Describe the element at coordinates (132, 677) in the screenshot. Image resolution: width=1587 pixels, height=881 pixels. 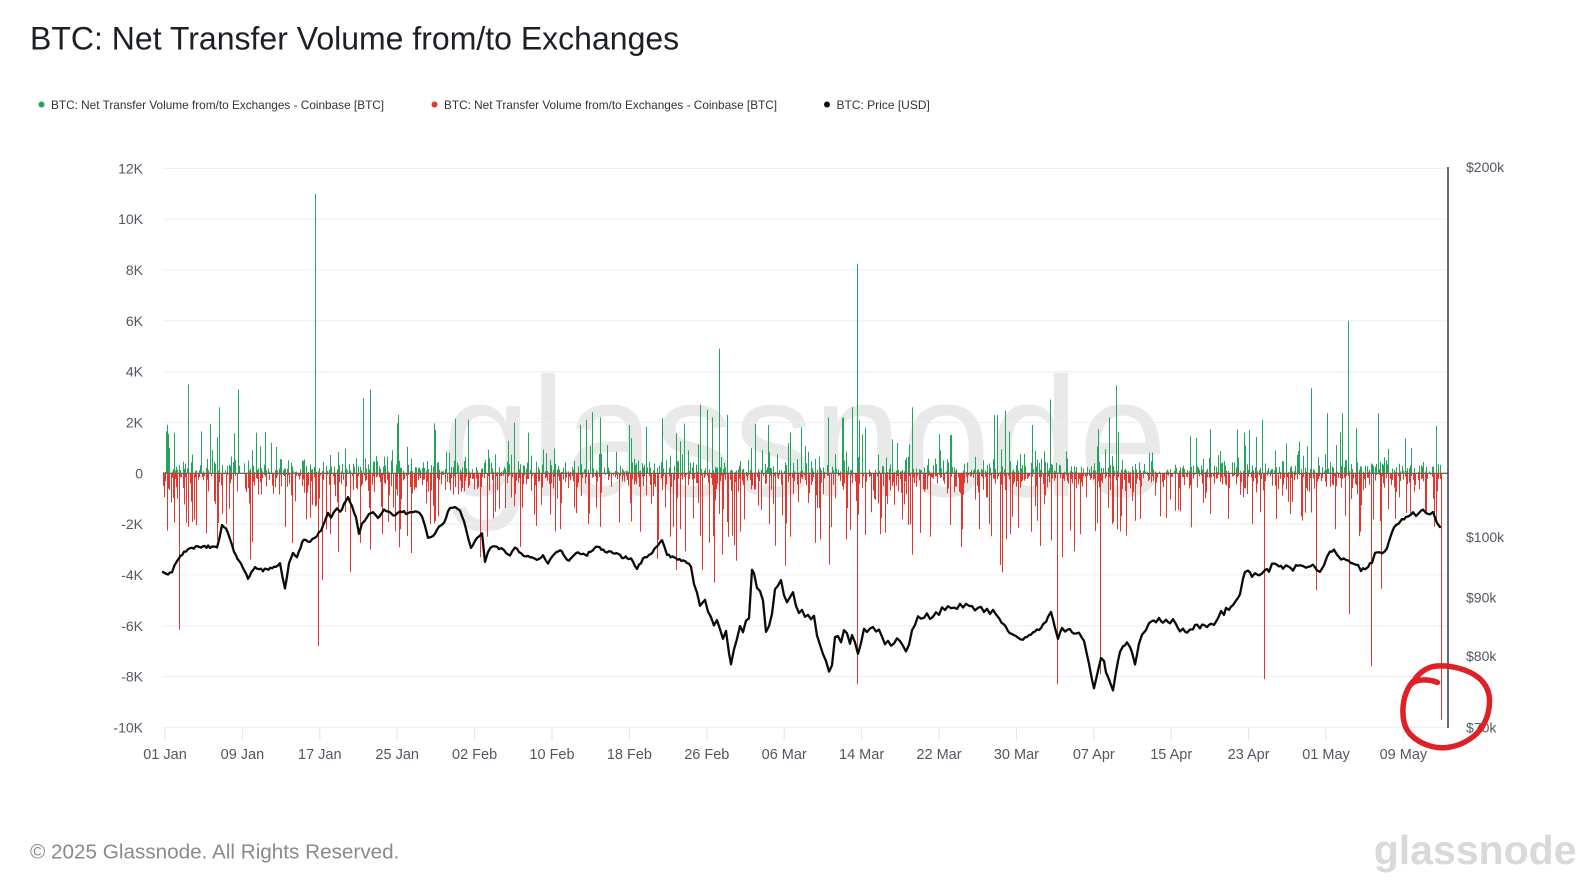
I see `svg-text: -8K` at that location.